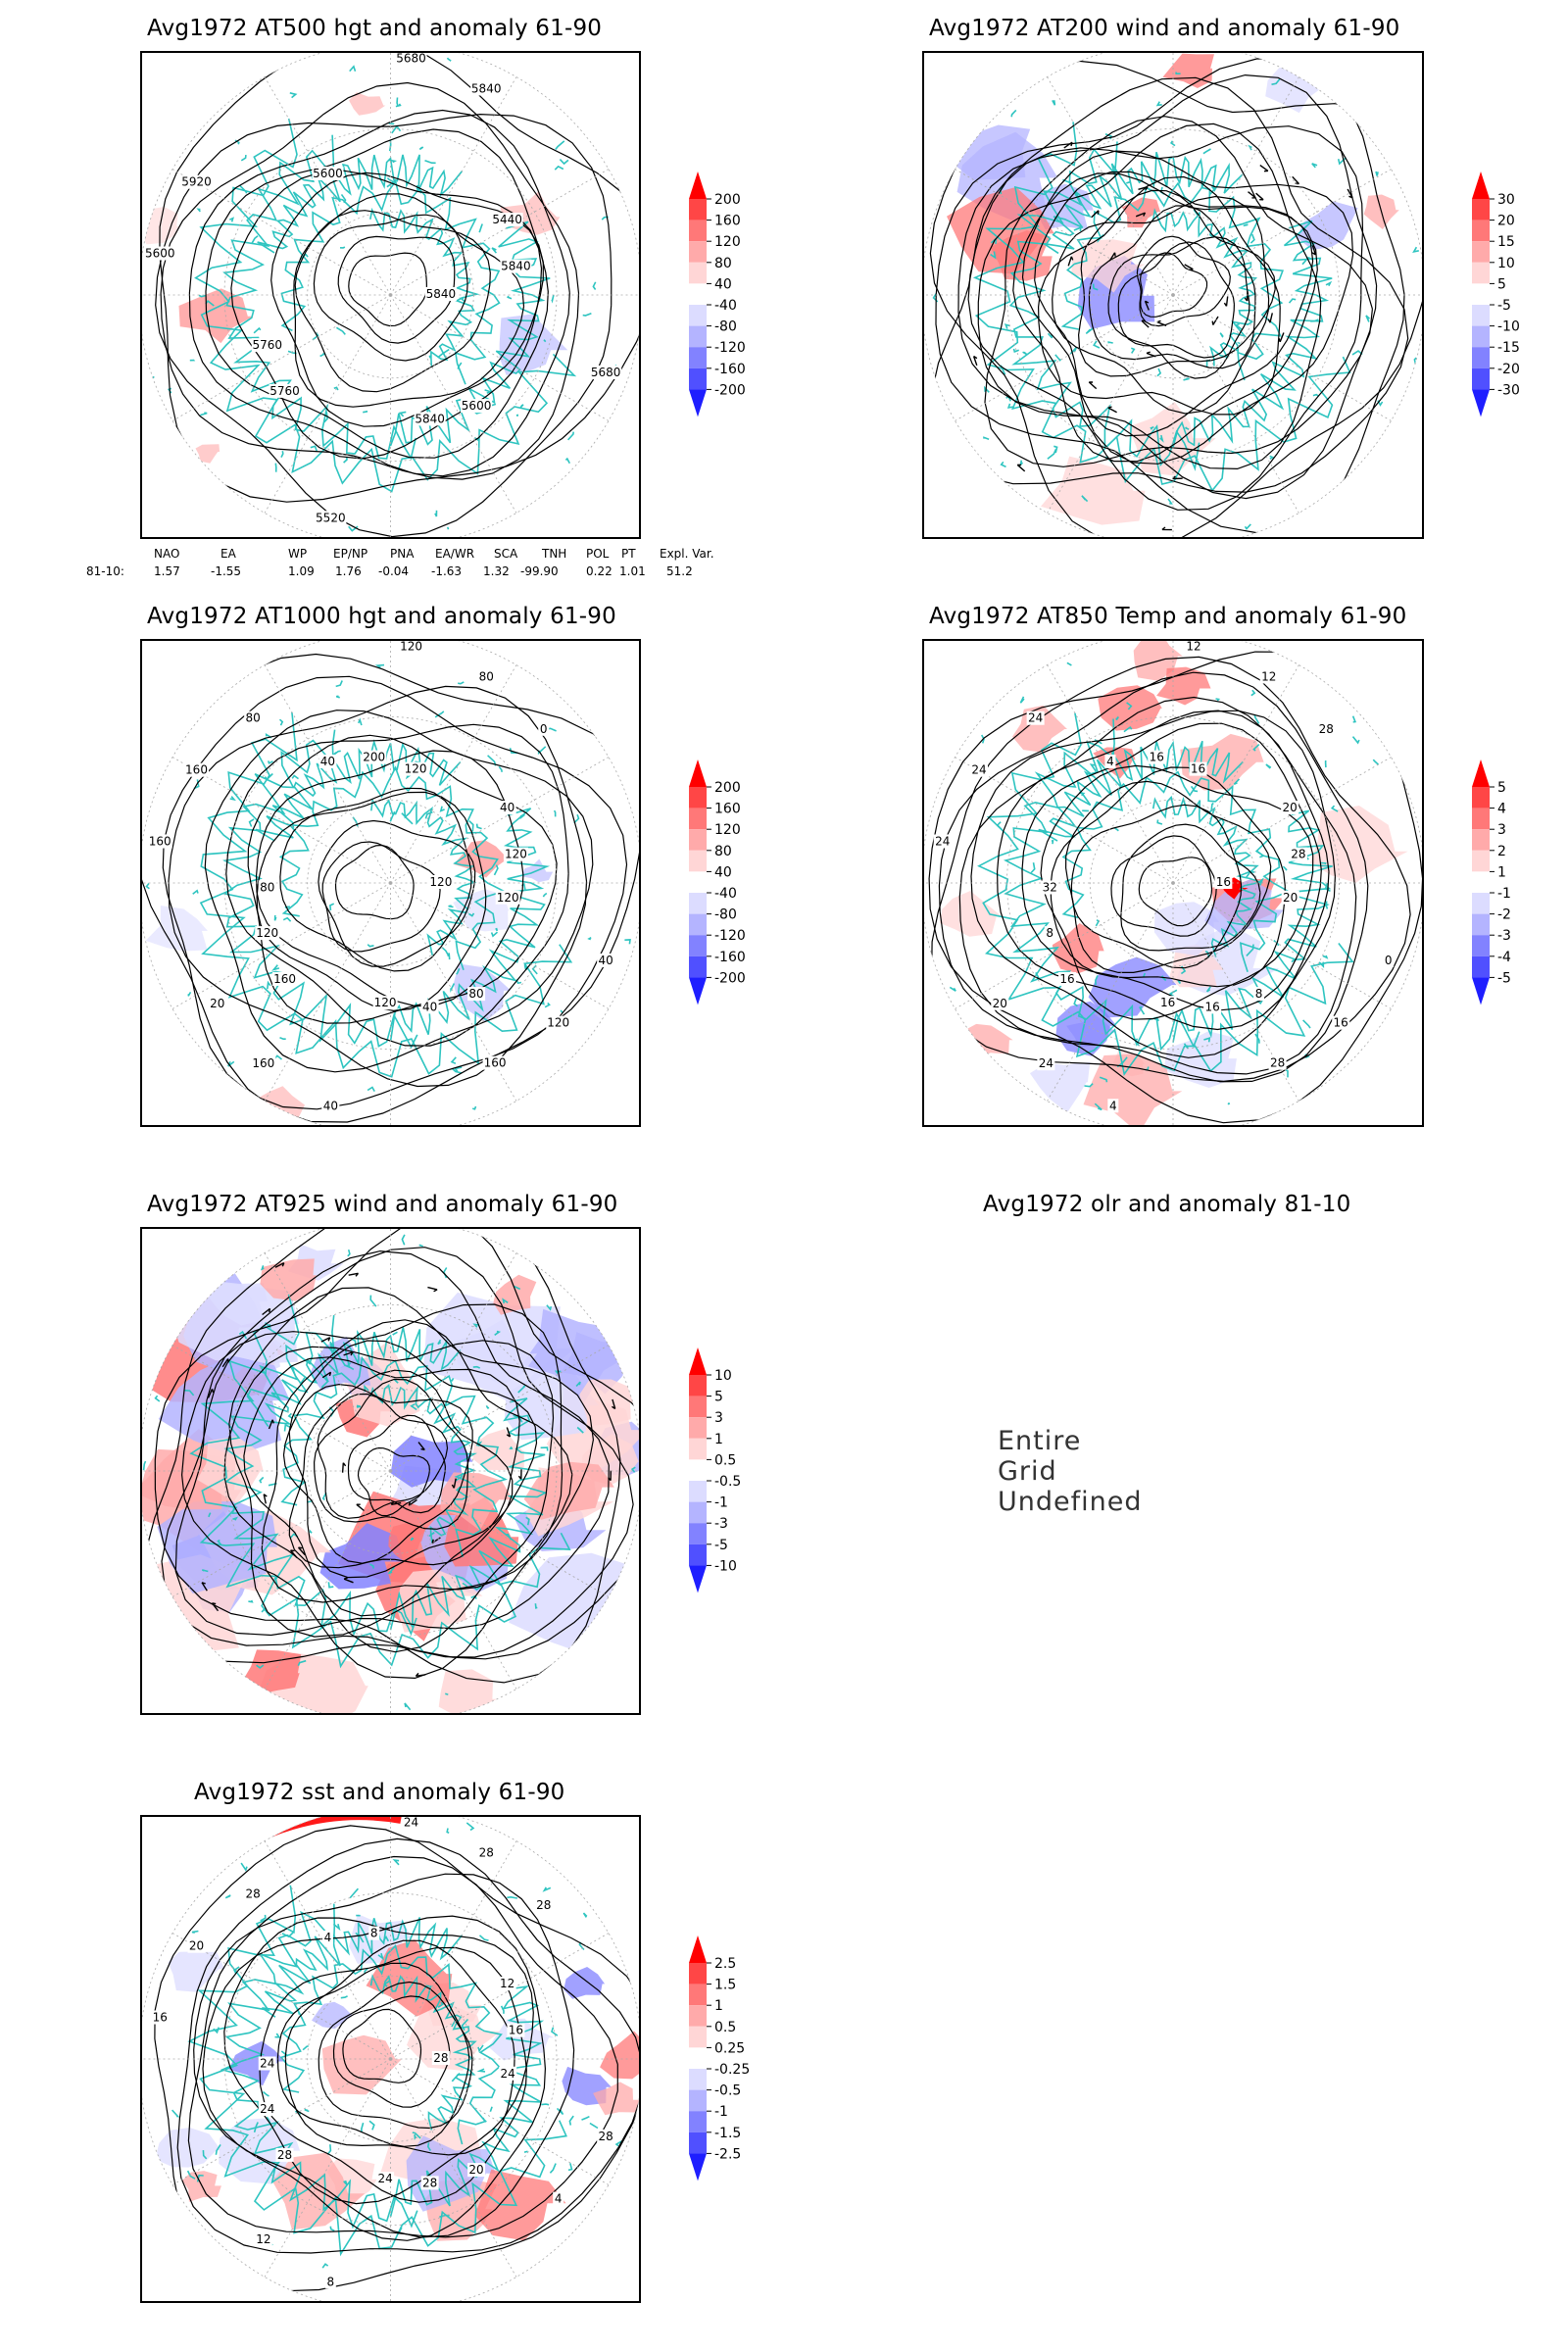 The width and height of the screenshot is (1568, 2352). I want to click on contour-label: 28, so click(440, 2058).